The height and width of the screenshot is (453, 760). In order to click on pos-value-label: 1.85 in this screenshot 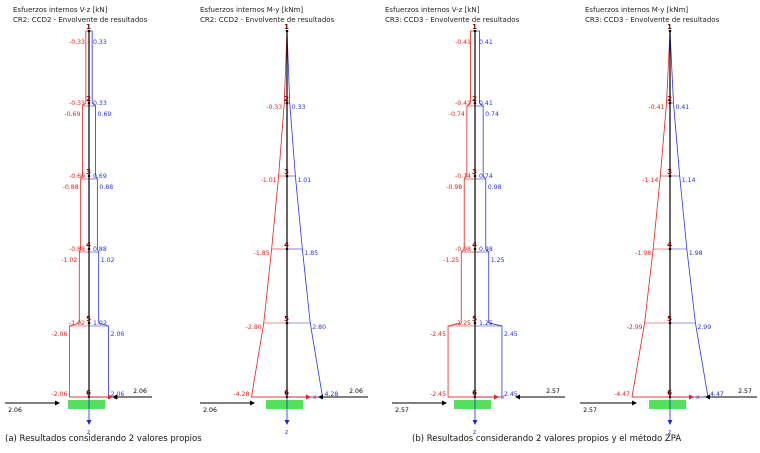, I will do `click(311, 253)`.